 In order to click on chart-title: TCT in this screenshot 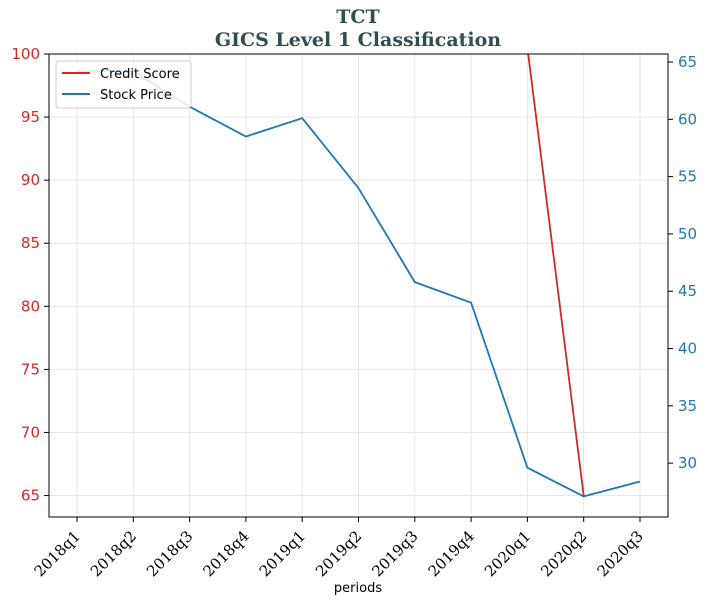, I will do `click(357, 17)`.